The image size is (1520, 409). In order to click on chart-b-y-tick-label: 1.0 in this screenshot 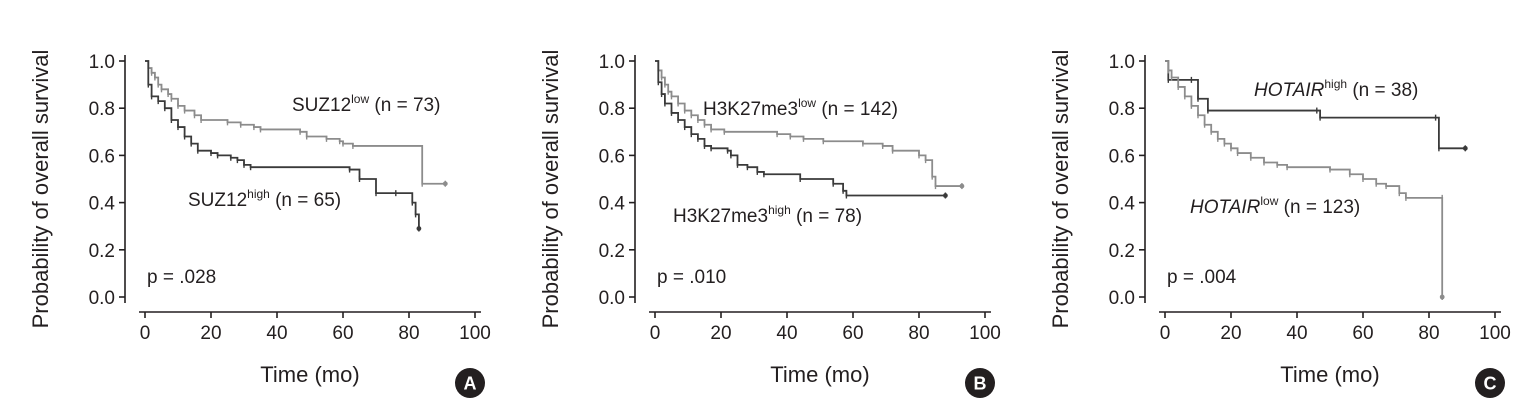, I will do `click(612, 62)`.